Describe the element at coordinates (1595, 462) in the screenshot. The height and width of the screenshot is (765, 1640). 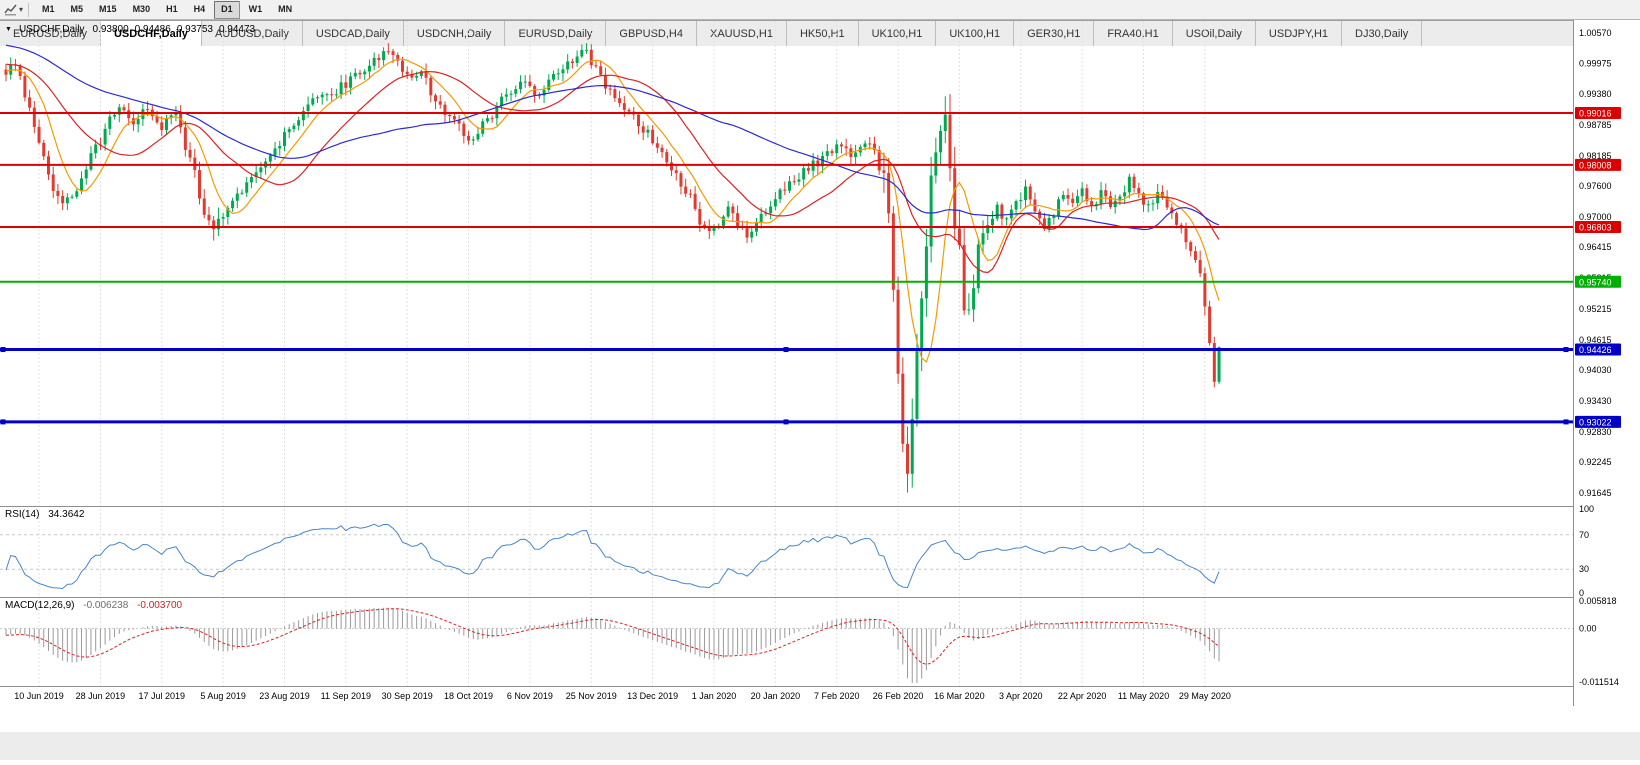
I see `price-axis-label: 0.92245` at that location.